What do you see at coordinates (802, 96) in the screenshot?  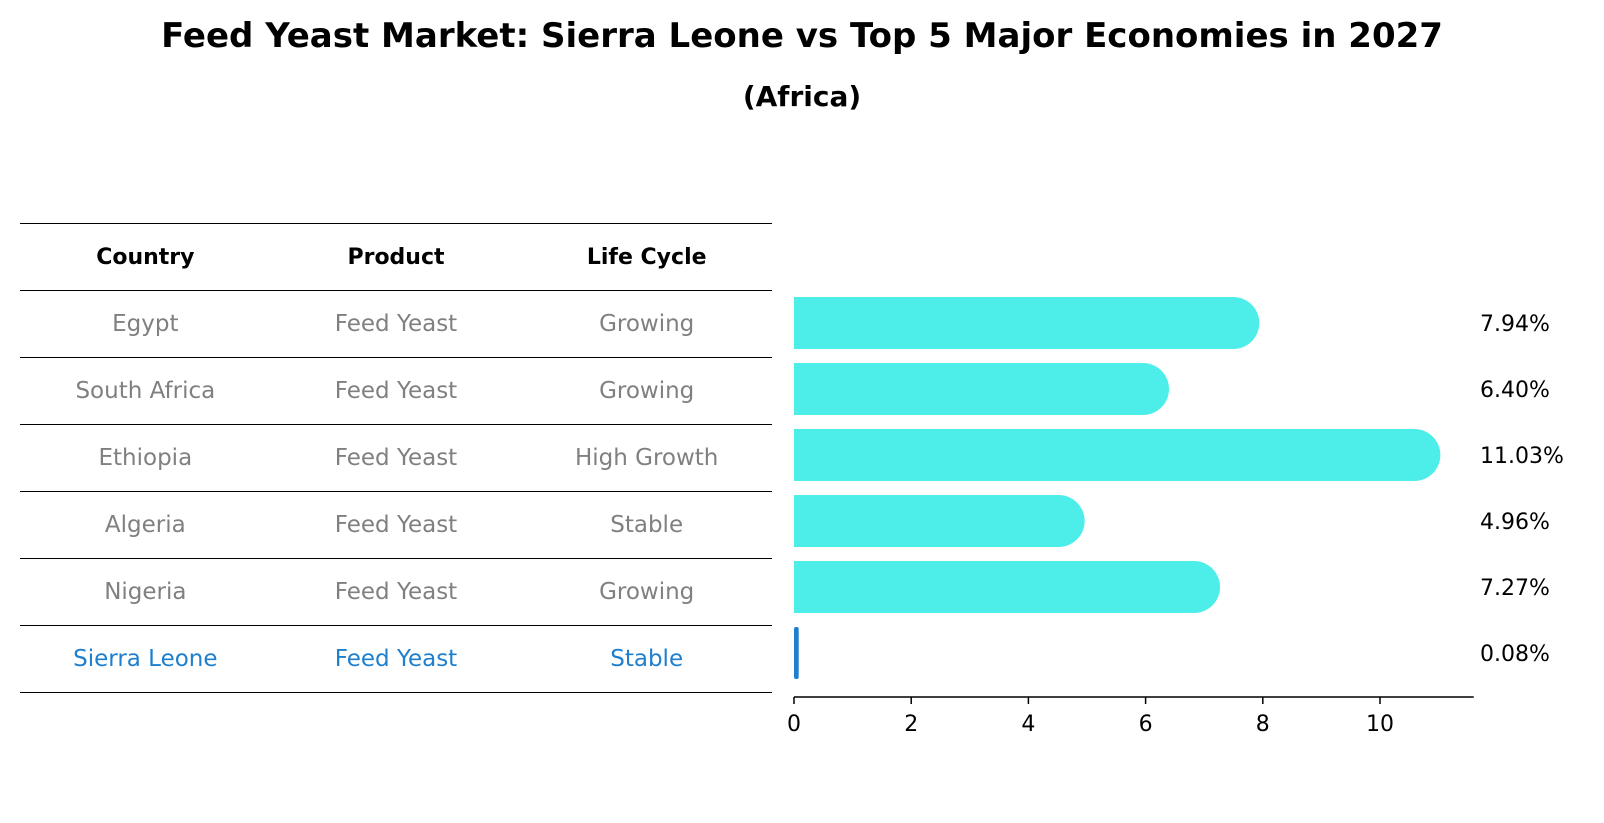 I see `chart-subtitle: (Africa)` at bounding box center [802, 96].